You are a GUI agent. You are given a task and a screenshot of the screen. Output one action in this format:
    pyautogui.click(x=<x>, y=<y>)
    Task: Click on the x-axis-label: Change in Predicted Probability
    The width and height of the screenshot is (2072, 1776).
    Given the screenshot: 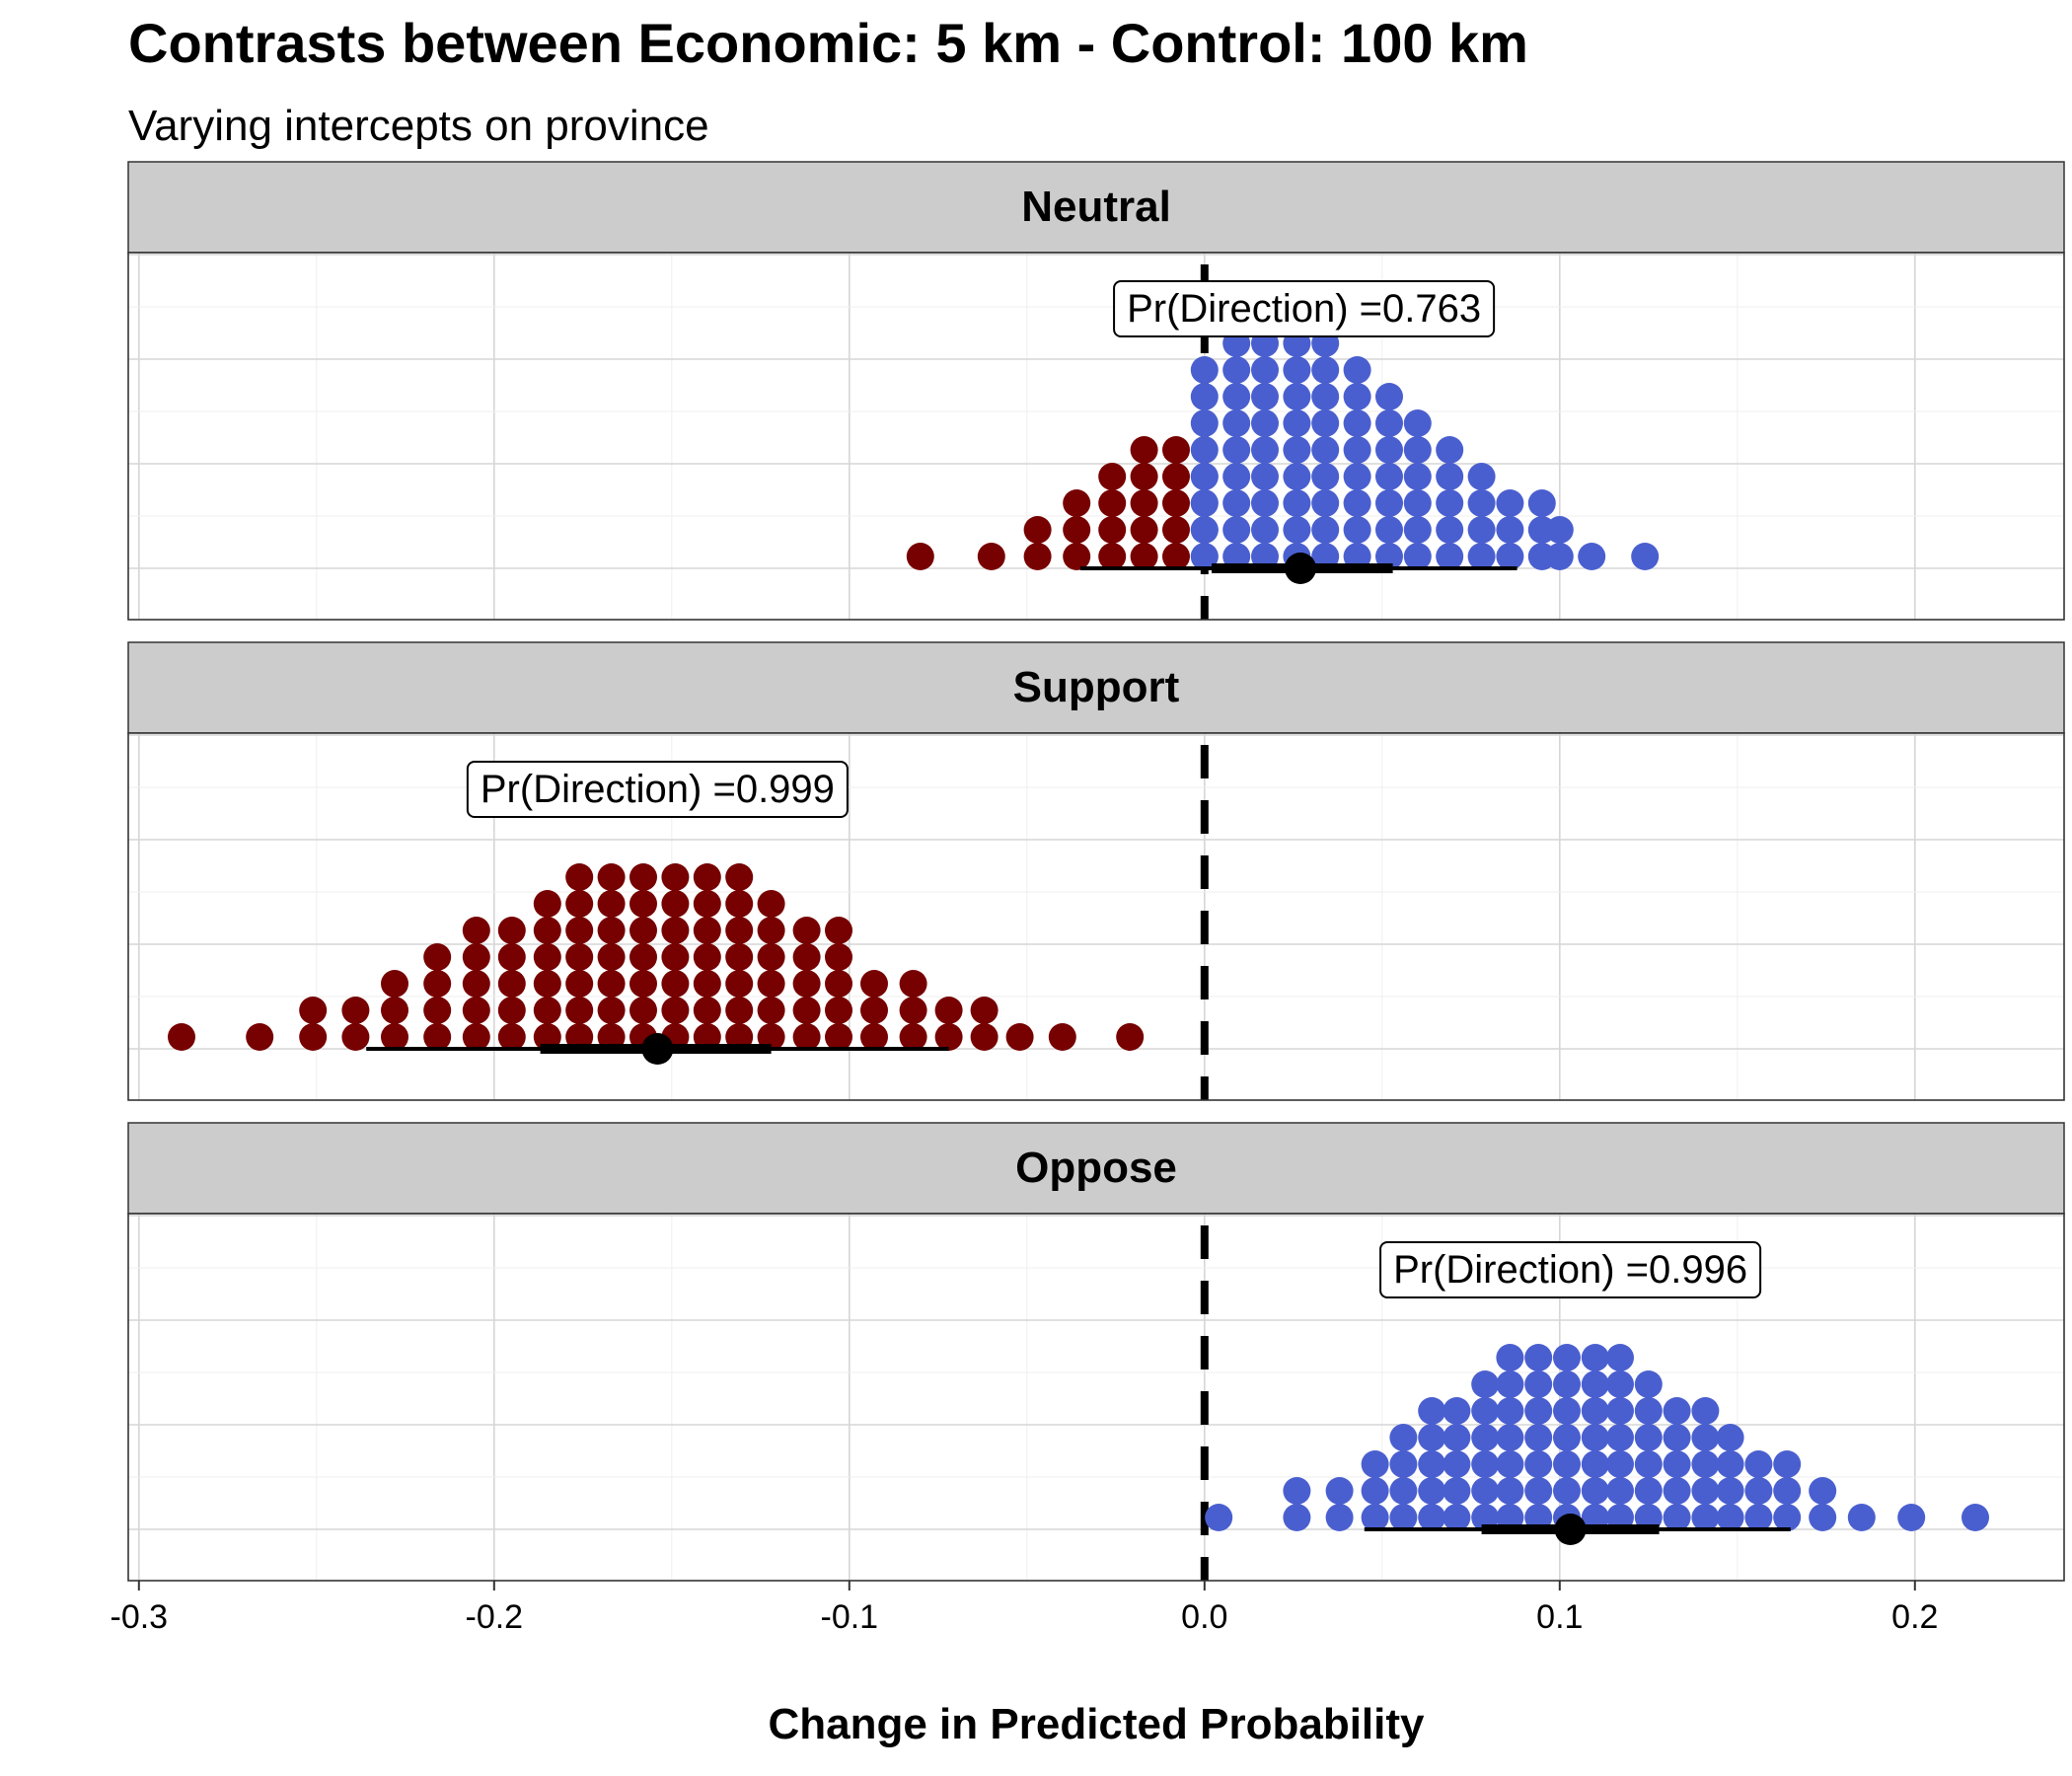 What is the action you would take?
    pyautogui.click(x=1097, y=1724)
    